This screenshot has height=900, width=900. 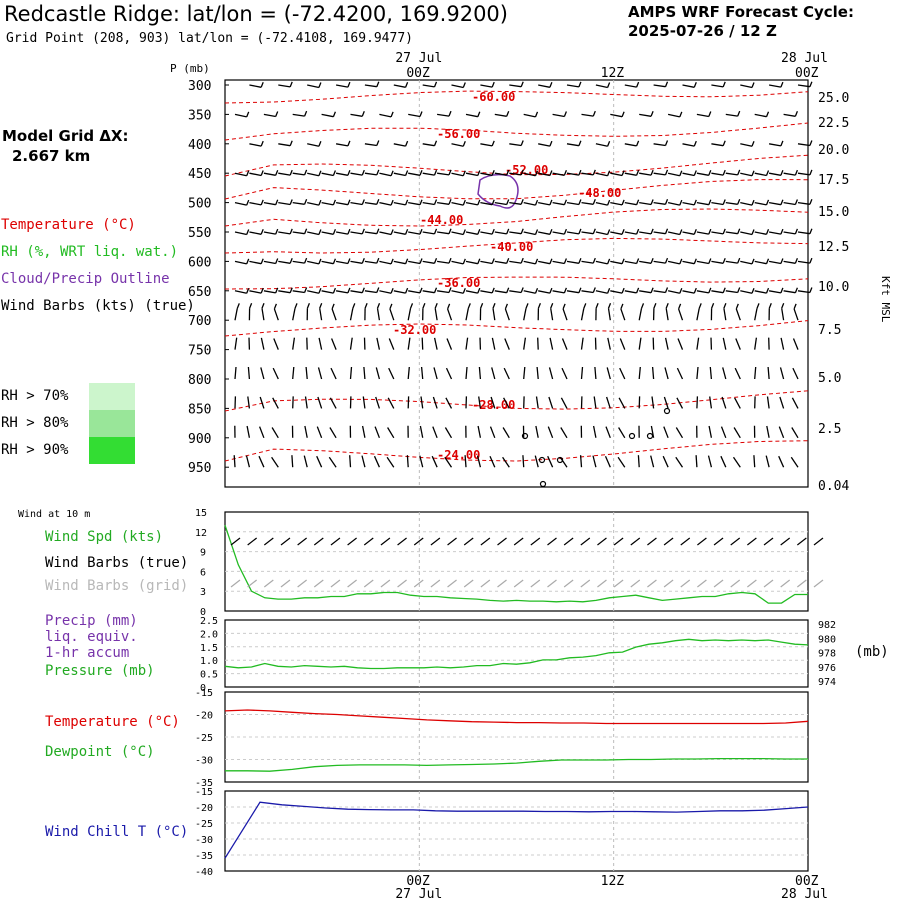 What do you see at coordinates (414, 330) in the screenshot?
I see `isotherm-label: -32.00` at bounding box center [414, 330].